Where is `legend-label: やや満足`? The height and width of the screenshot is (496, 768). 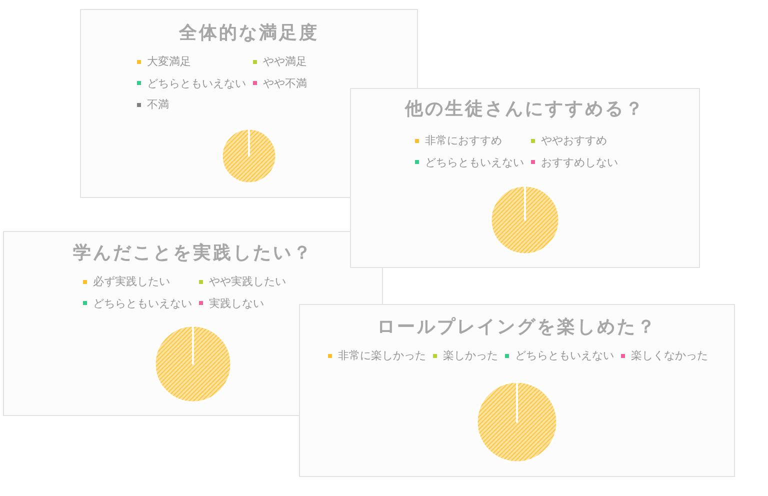 legend-label: やや満足 is located at coordinates (285, 62).